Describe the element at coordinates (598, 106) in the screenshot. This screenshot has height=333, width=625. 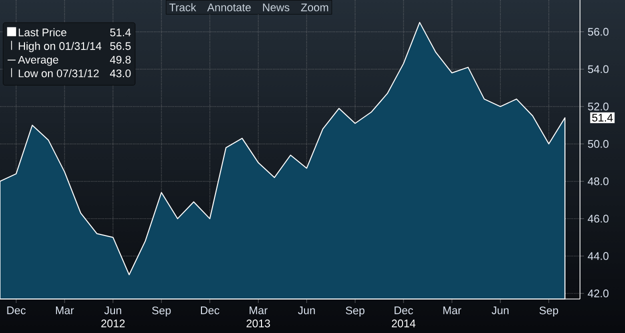
I see `y-tick-label: 52.0` at that location.